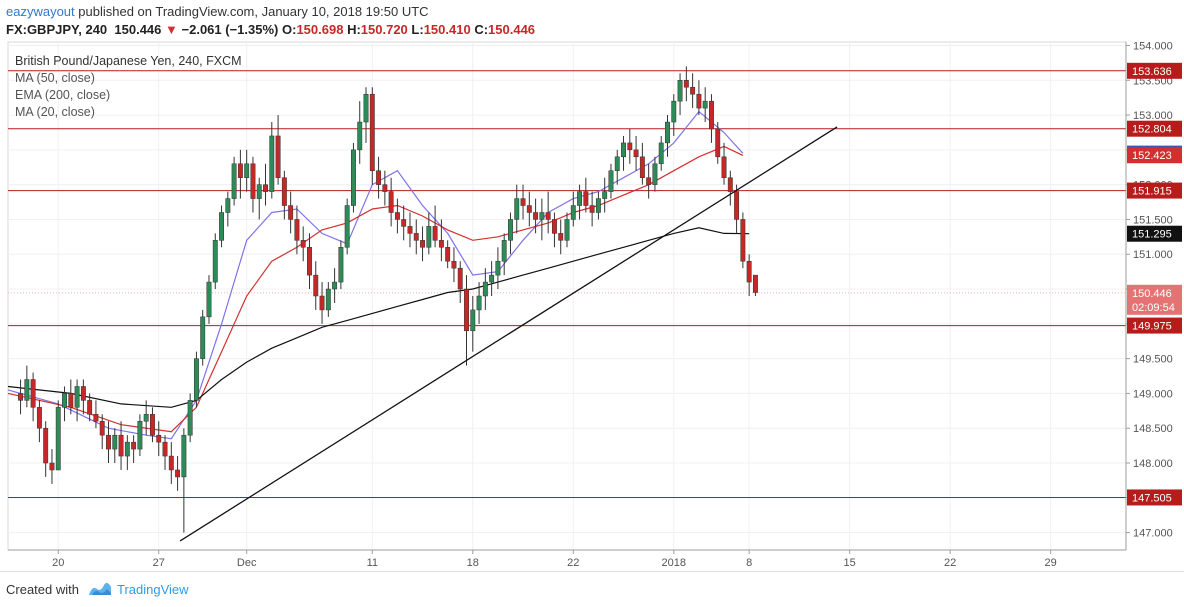  What do you see at coordinates (159, 563) in the screenshot?
I see `x-tick-label: 27` at bounding box center [159, 563].